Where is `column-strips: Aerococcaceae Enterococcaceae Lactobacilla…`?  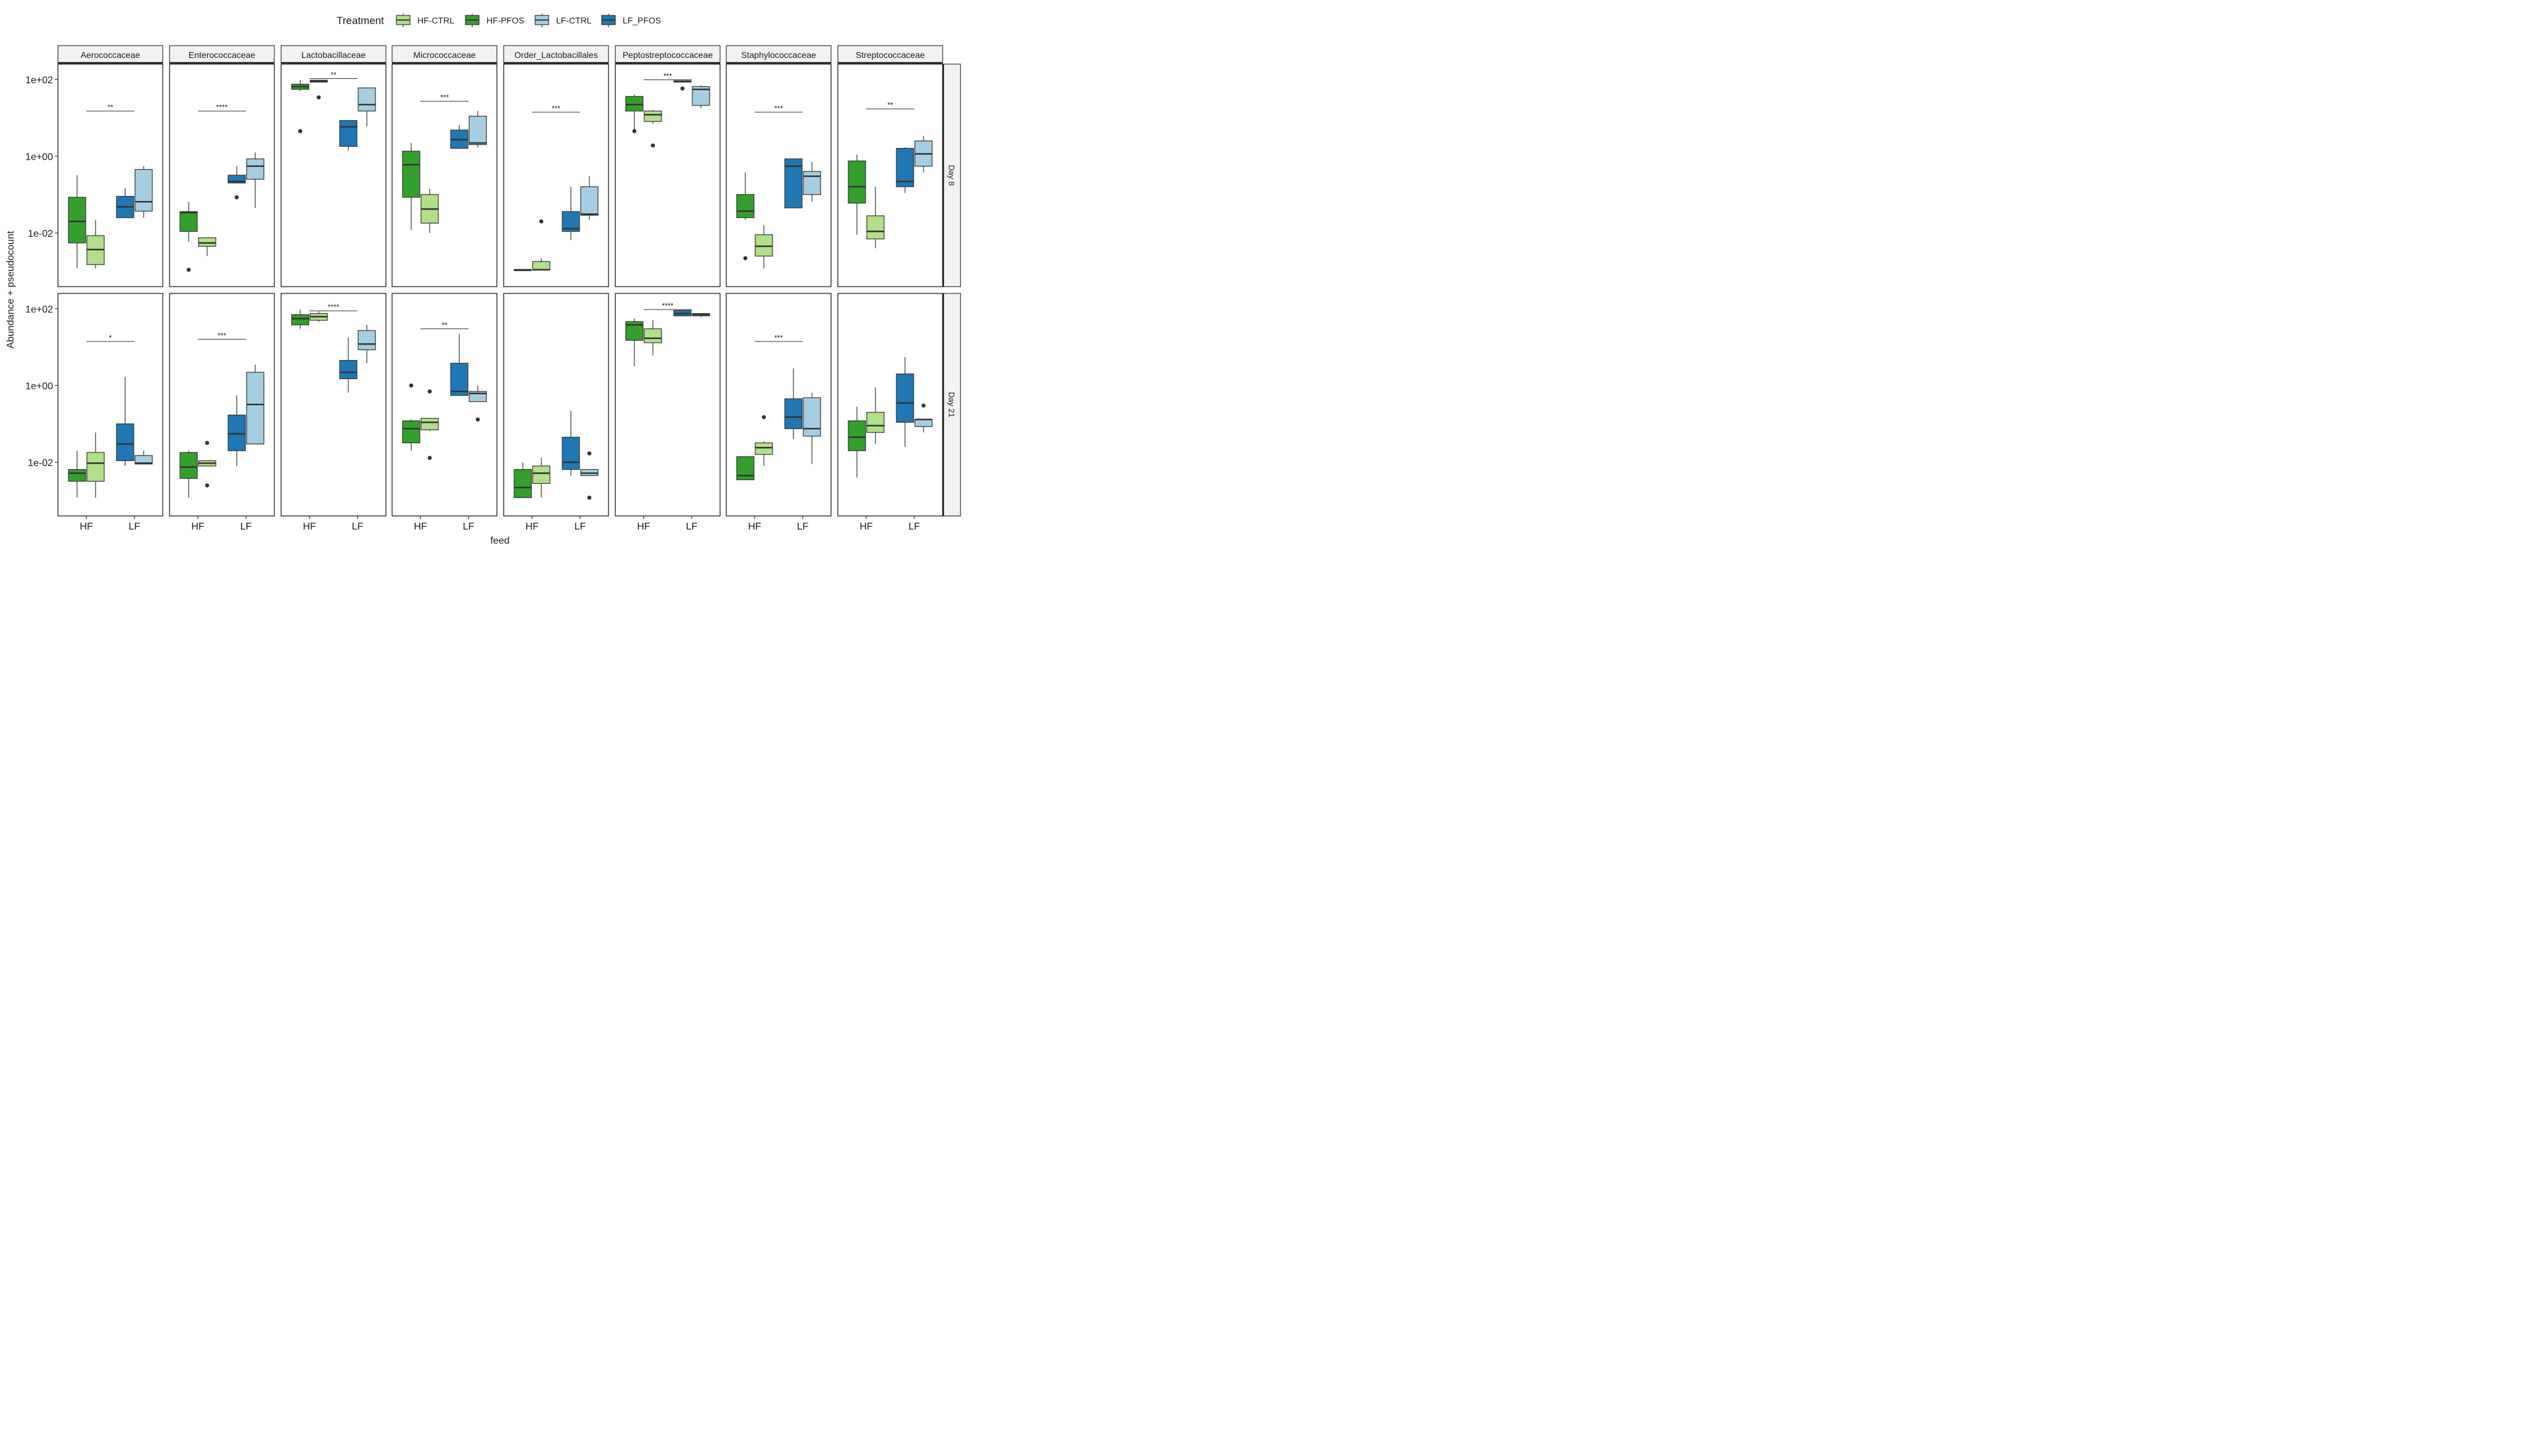 column-strips: Aerococcaceae Enterococcaceae Lactobacilla… is located at coordinates (500, 55).